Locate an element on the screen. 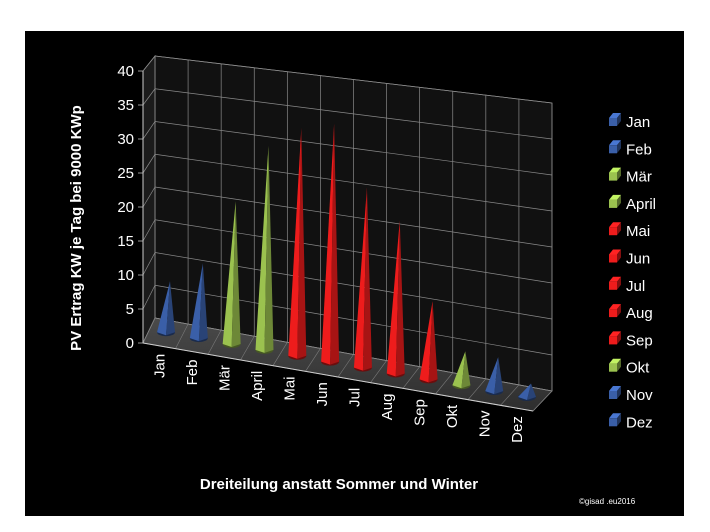 This screenshot has width=710, height=532. cone-bar-Jan is located at coordinates (166, 309).